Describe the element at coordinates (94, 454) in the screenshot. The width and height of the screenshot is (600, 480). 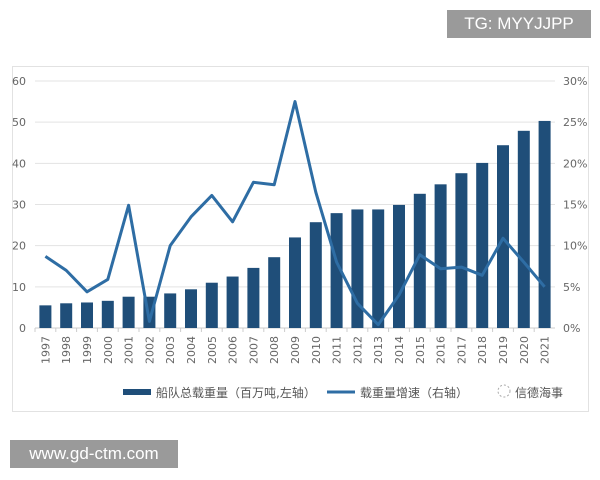
I see `watermark-url: www.gd-ctm.com` at that location.